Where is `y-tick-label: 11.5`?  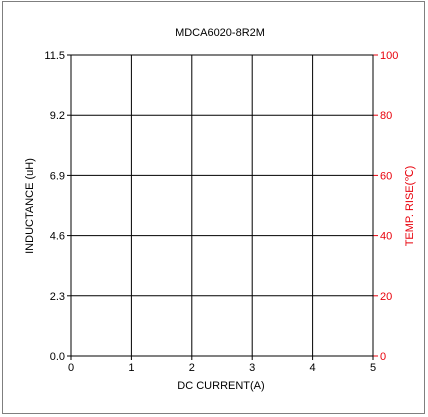 y-tick-label: 11.5 is located at coordinates (54, 56).